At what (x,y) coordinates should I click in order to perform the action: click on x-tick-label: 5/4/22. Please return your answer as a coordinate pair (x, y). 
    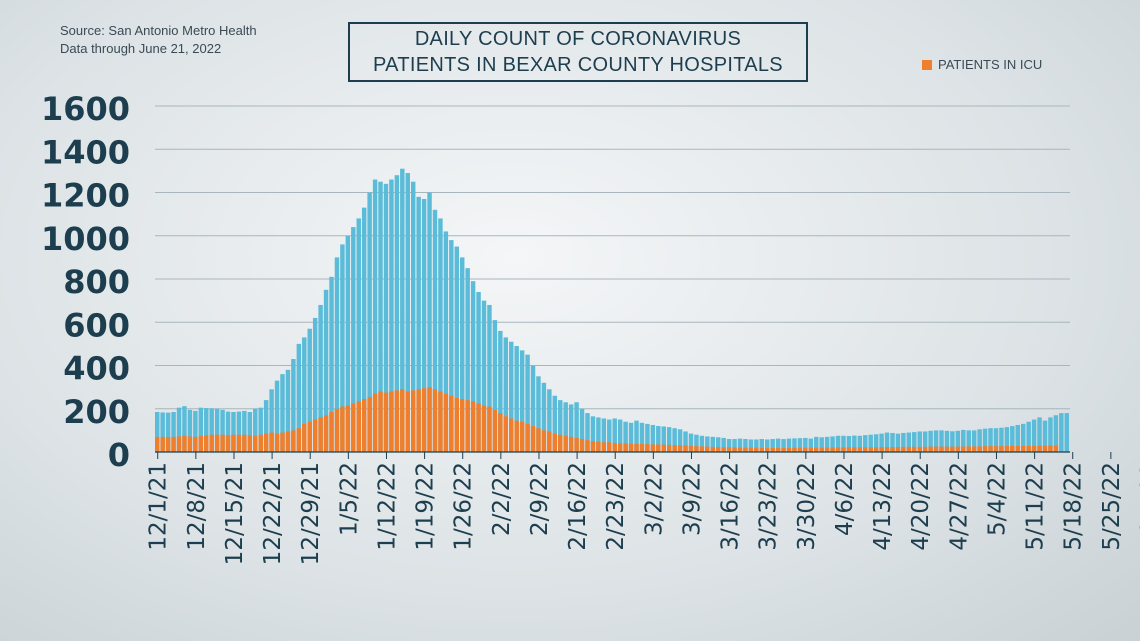
    Looking at the image, I should click on (997, 499).